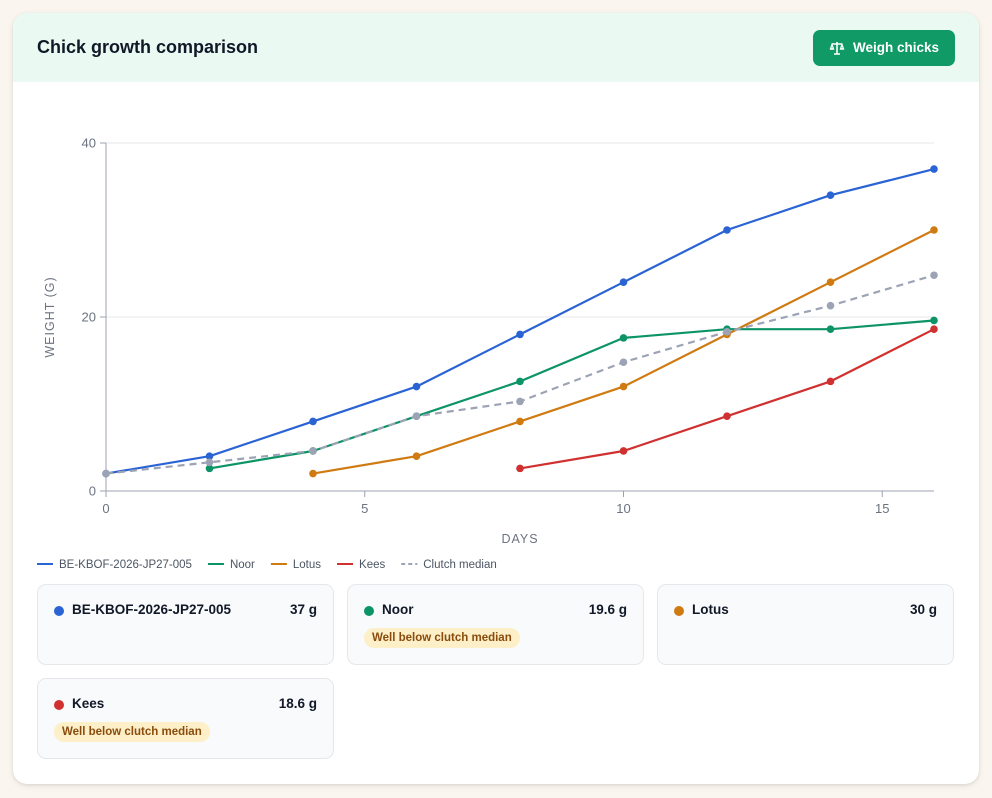 Image resolution: width=992 pixels, height=798 pixels. I want to click on chick-tile: Lotus 30 g, so click(805, 624).